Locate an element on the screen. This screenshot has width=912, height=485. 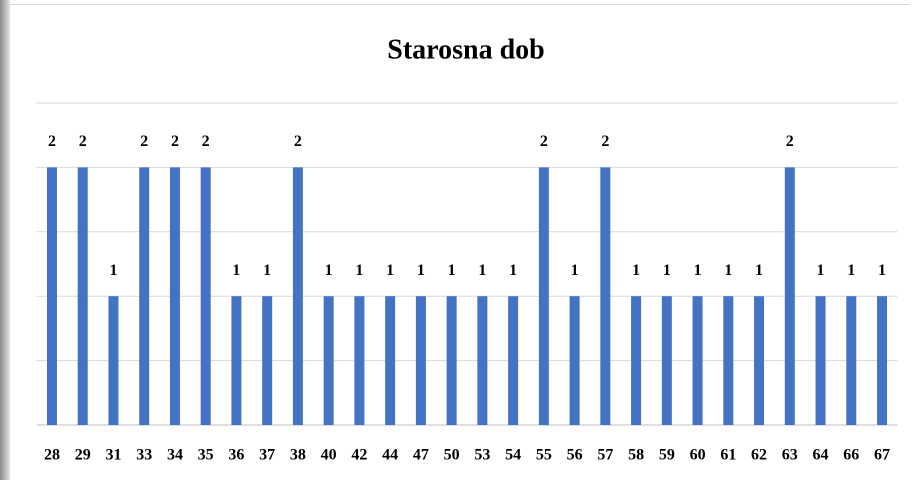
x-tick-label: 58 is located at coordinates (636, 455).